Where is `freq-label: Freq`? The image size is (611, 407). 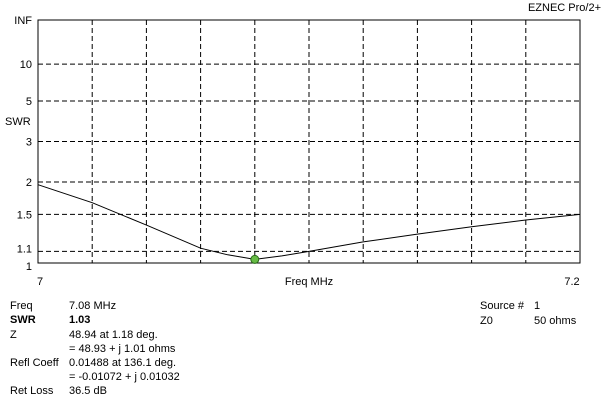
freq-label: Freq is located at coordinates (21, 306).